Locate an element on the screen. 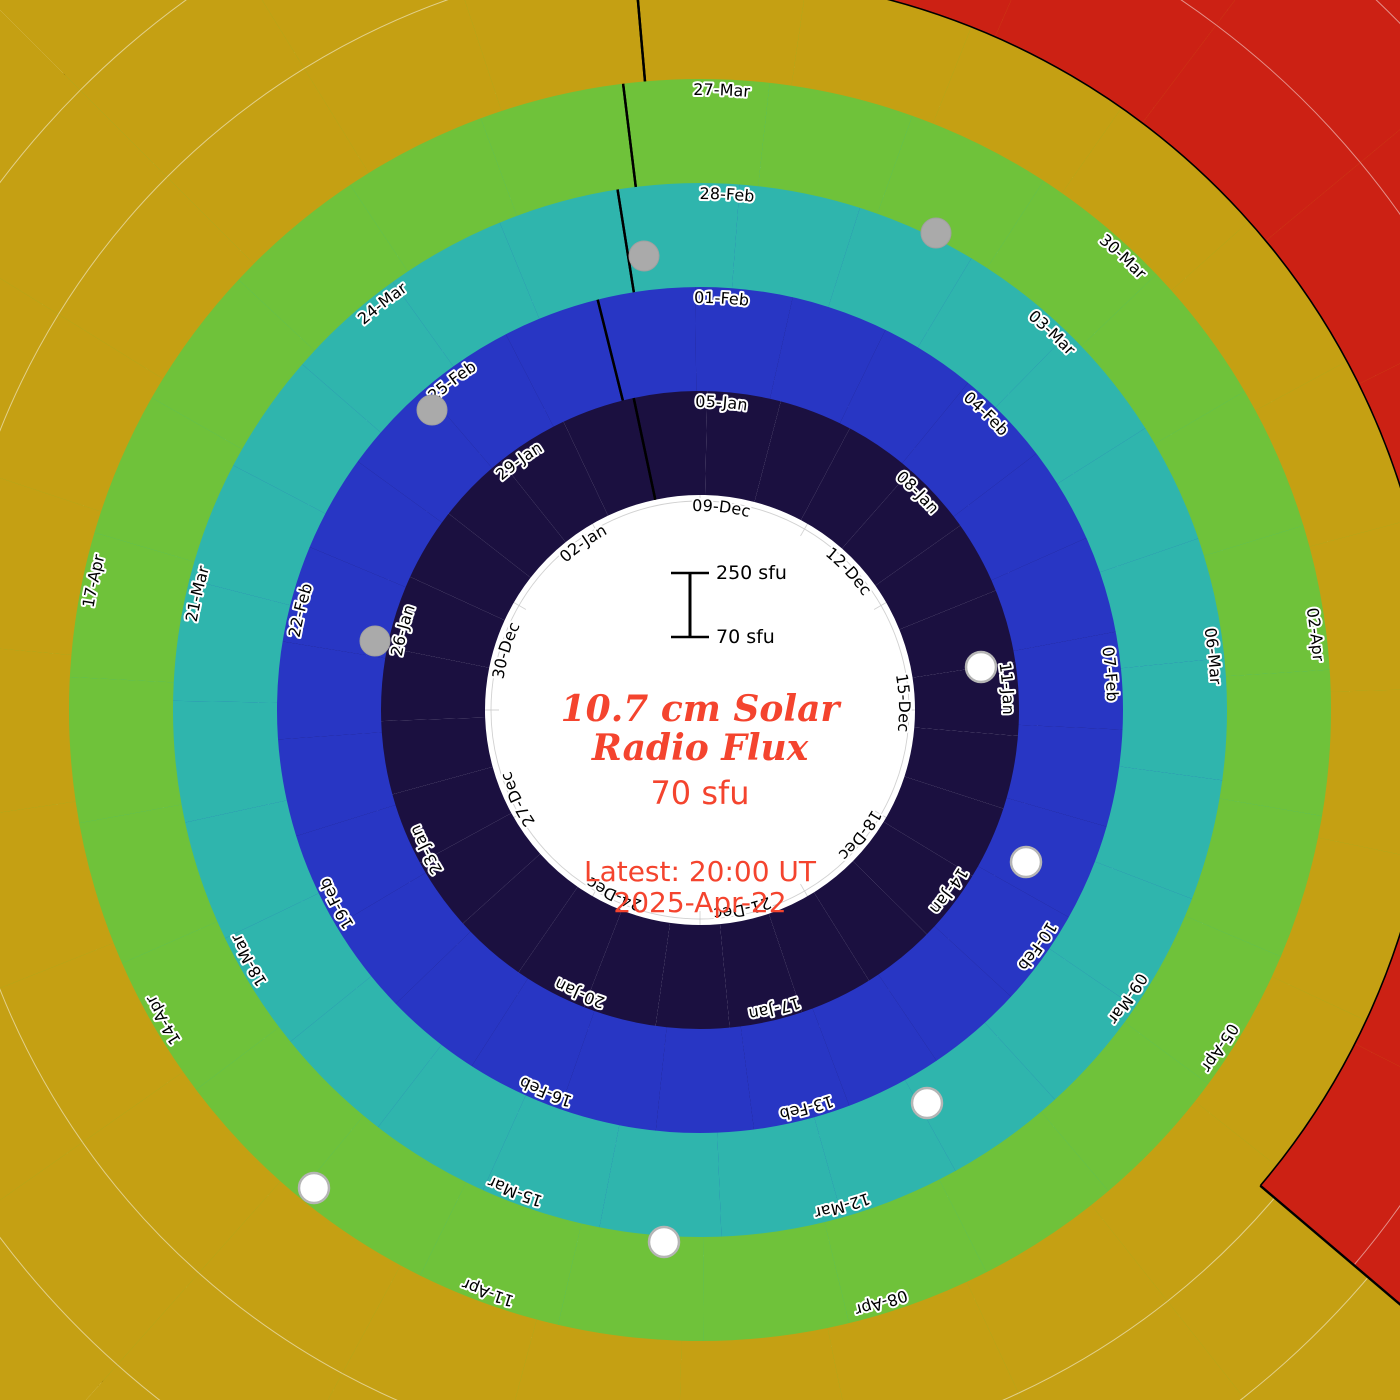 The image size is (1400, 1400). center-title-line1: 10.7 cm Solar is located at coordinates (700, 709).